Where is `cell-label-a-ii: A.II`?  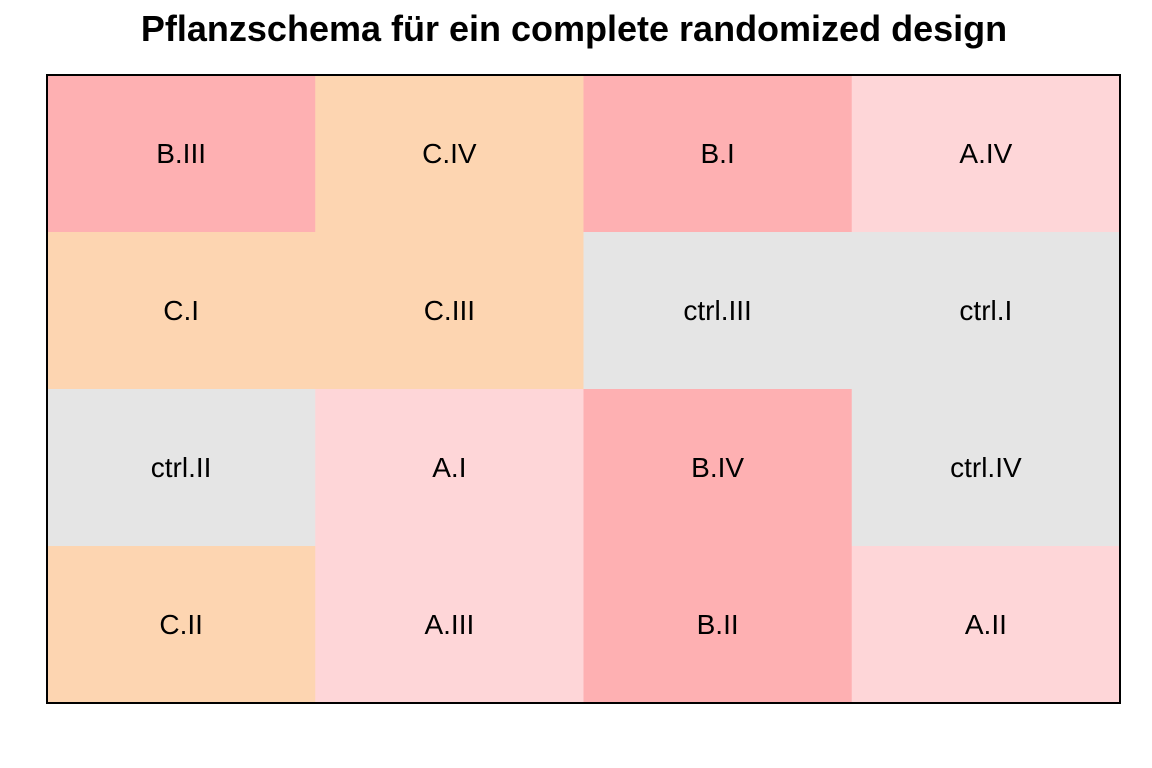 cell-label-a-ii: A.II is located at coordinates (986, 624).